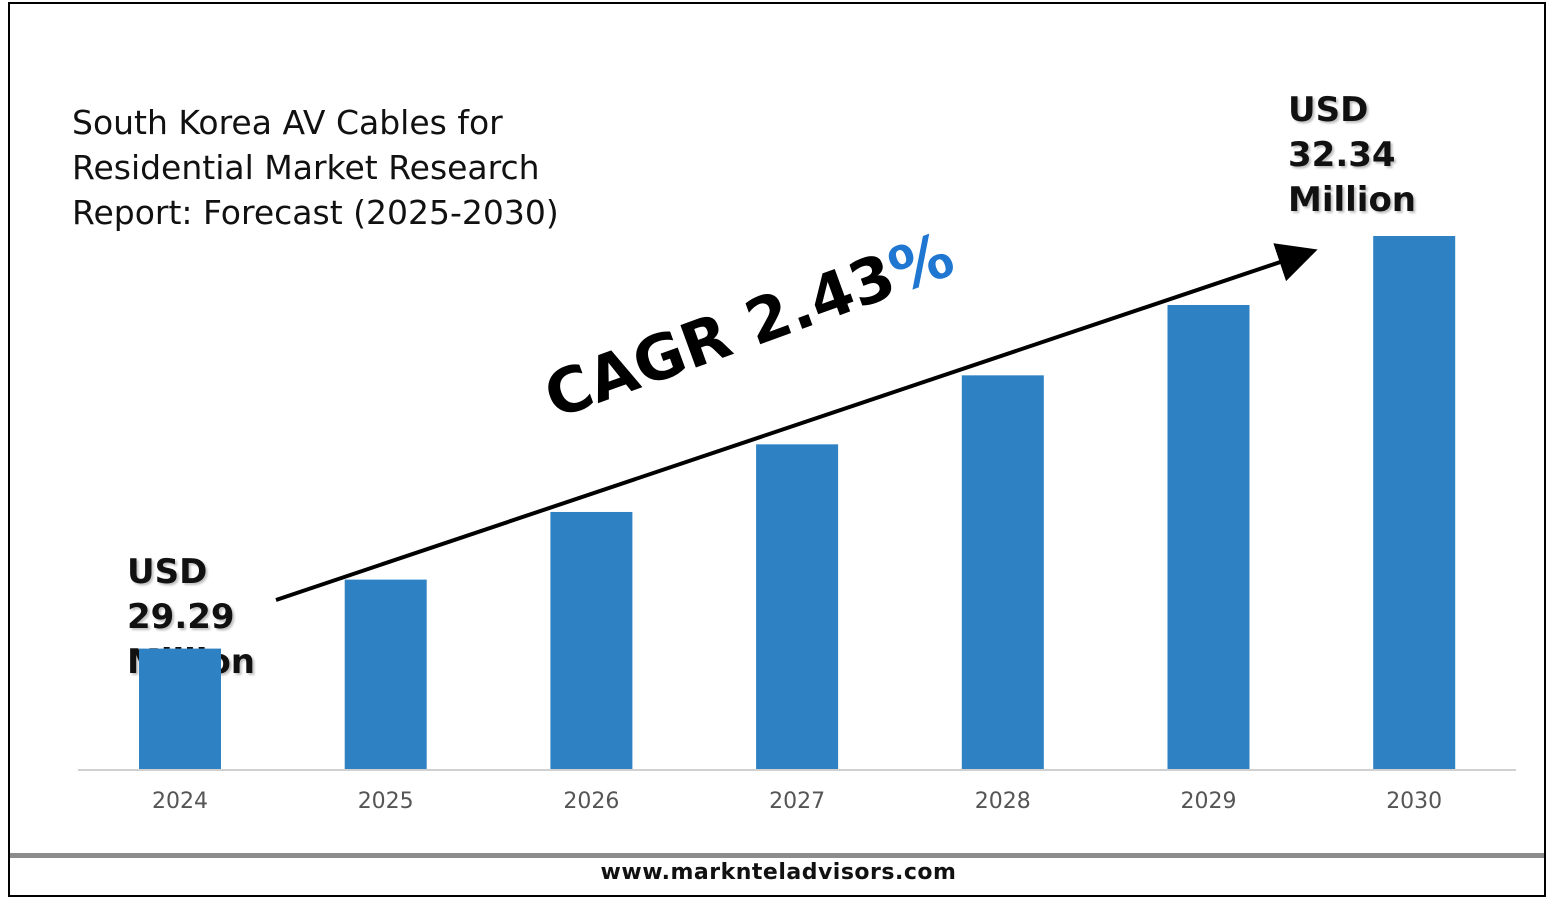 This screenshot has height=905, width=1557. I want to click on bar-2027, so click(797, 606).